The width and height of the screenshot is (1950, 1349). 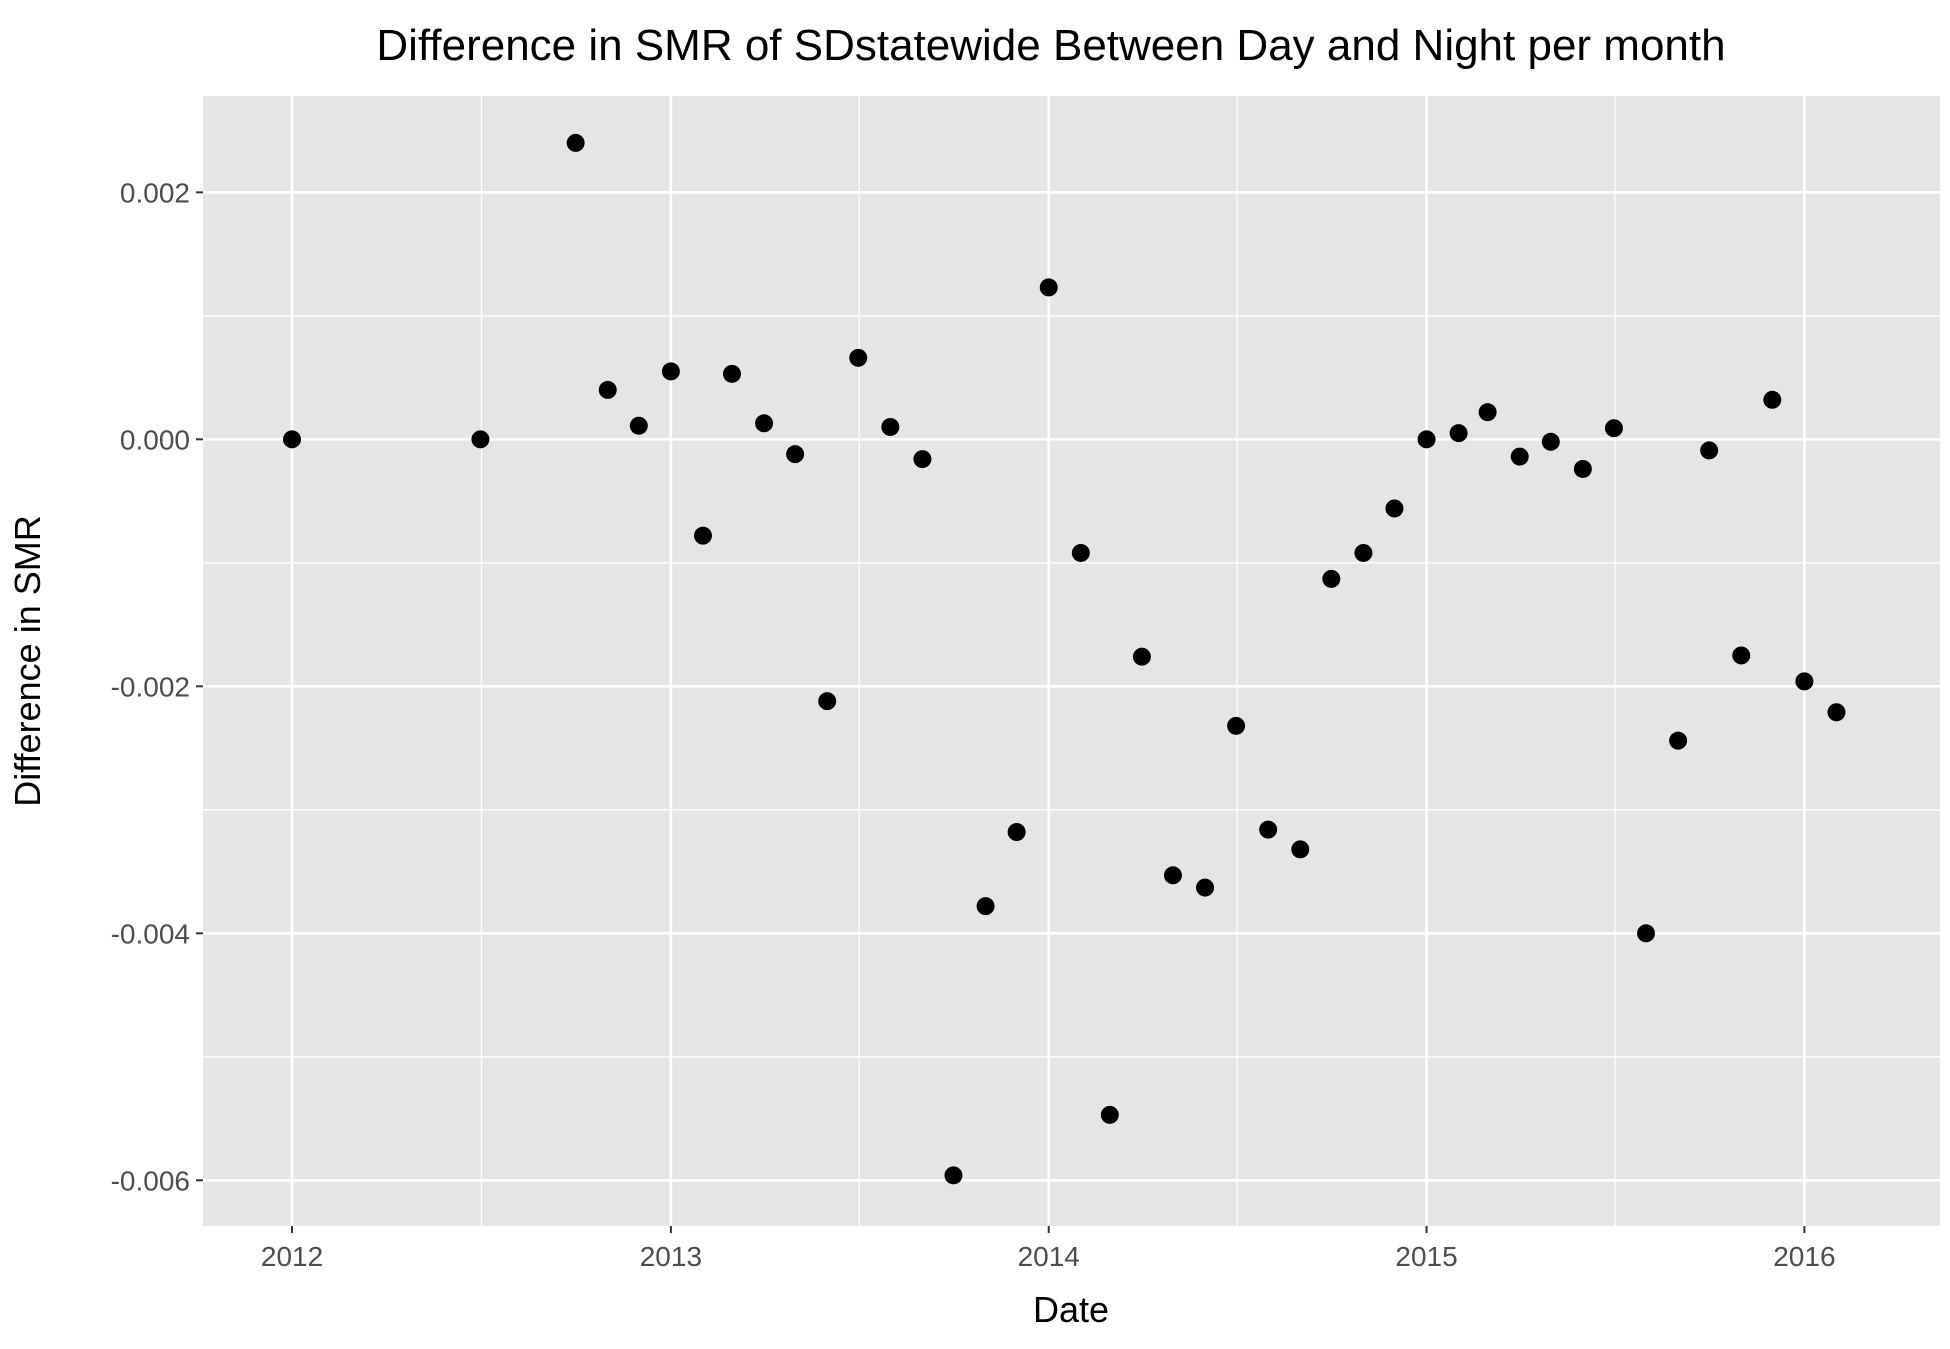 What do you see at coordinates (150, 1180) in the screenshot?
I see `y-tick-label: -0.006` at bounding box center [150, 1180].